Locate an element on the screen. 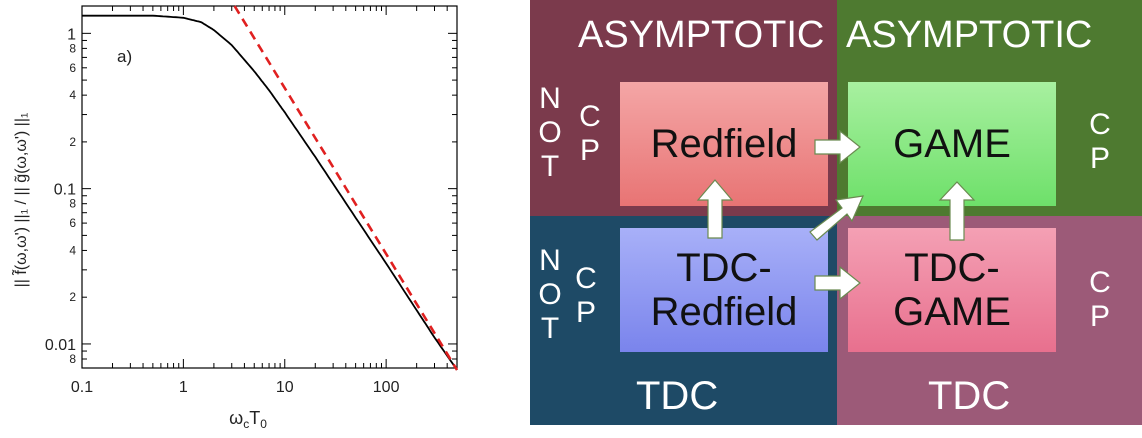 The height and width of the screenshot is (438, 1142). side-label-not-top: N O T is located at coordinates (550, 133).